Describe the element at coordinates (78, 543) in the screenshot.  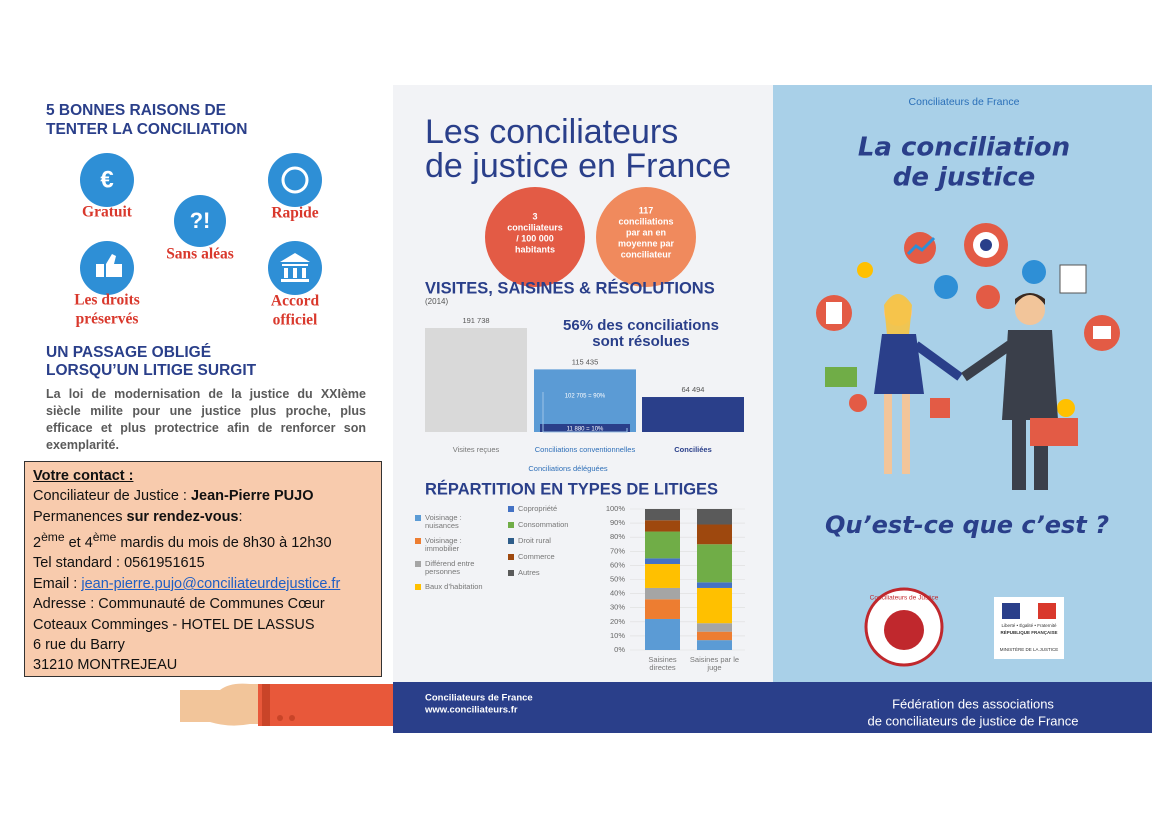
I see `text: et 4` at that location.